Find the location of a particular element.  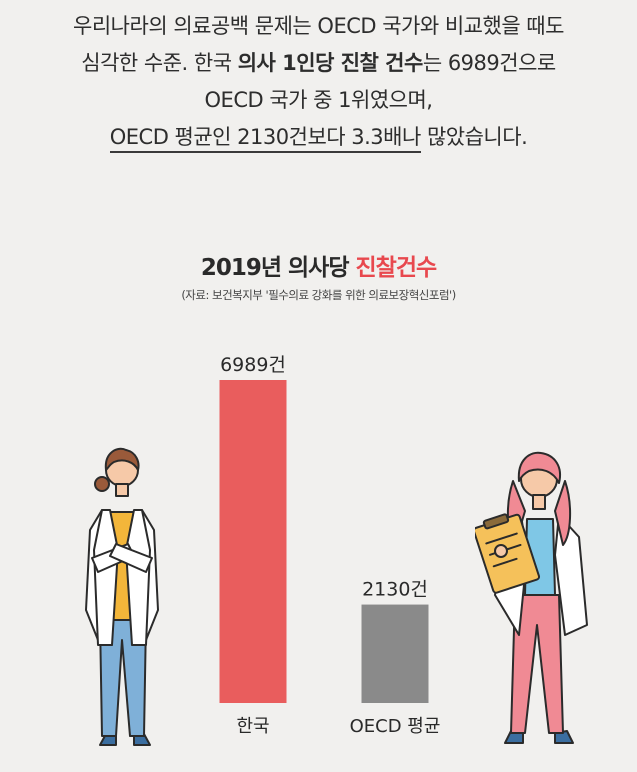

intro-line-2: 심각한 수준. 한국 의사 1인당 진찰 건수는 6989건으로 is located at coordinates (318, 63).